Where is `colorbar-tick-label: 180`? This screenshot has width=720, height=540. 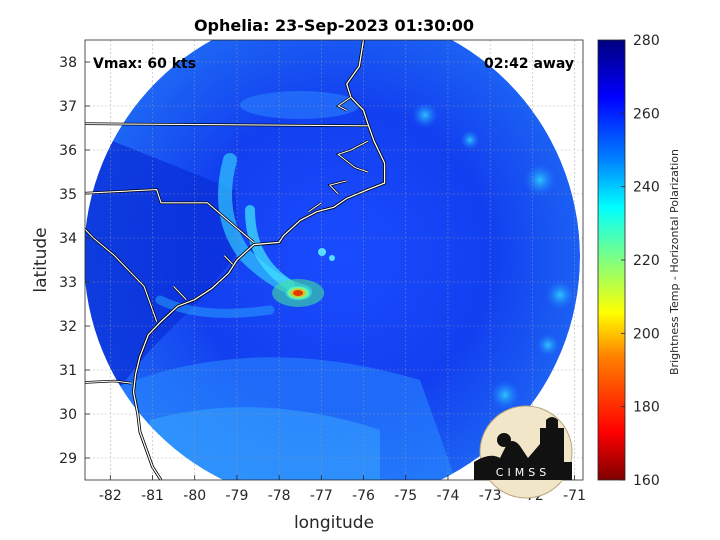
colorbar-tick-label: 180 is located at coordinates (646, 408).